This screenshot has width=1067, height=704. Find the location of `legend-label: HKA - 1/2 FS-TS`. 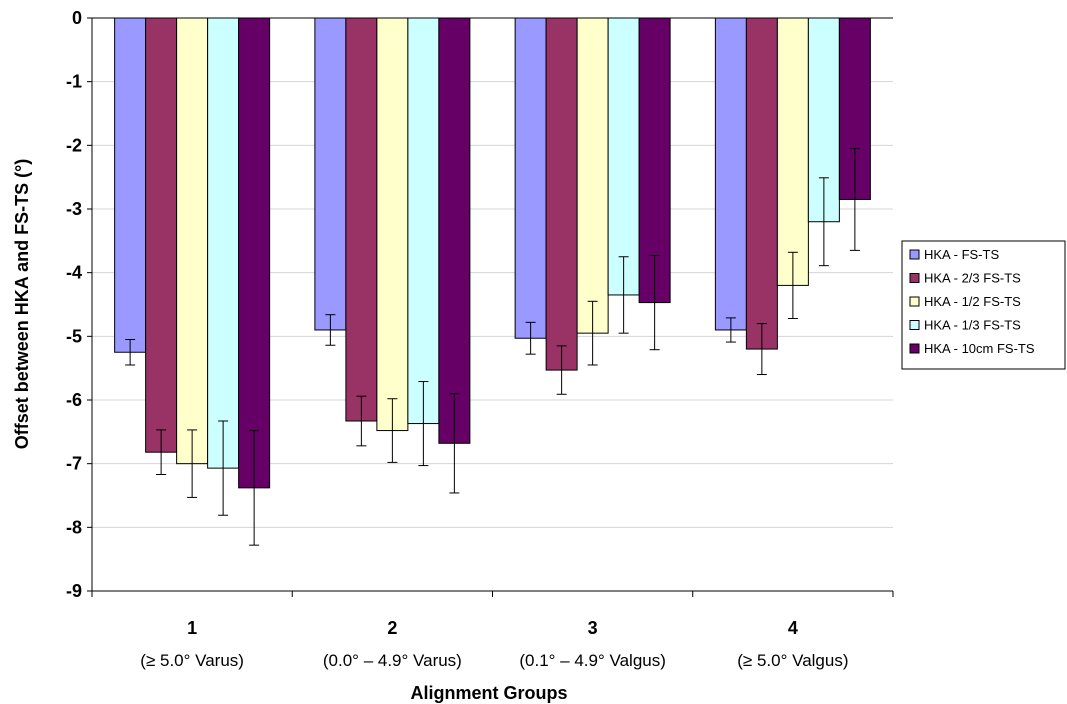

legend-label: HKA - 1/2 FS-TS is located at coordinates (972, 301).